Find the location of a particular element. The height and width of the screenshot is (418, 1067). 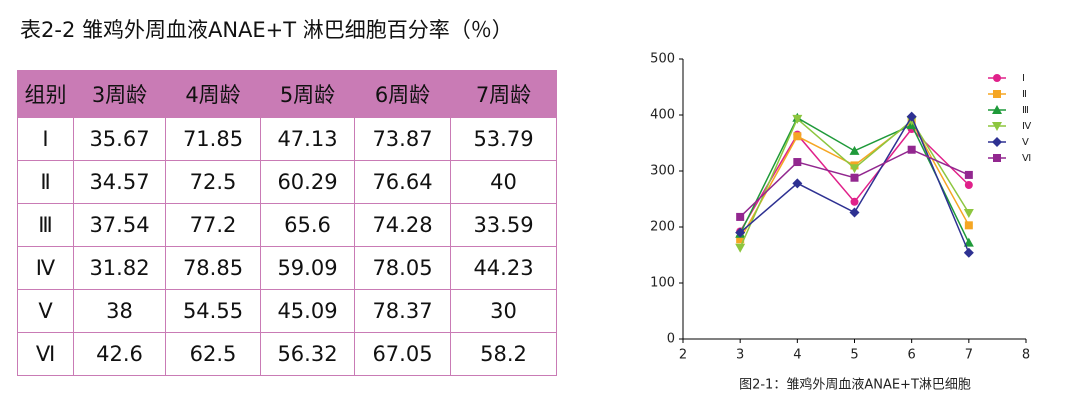

y-tick-label: 300 is located at coordinates (662, 171).